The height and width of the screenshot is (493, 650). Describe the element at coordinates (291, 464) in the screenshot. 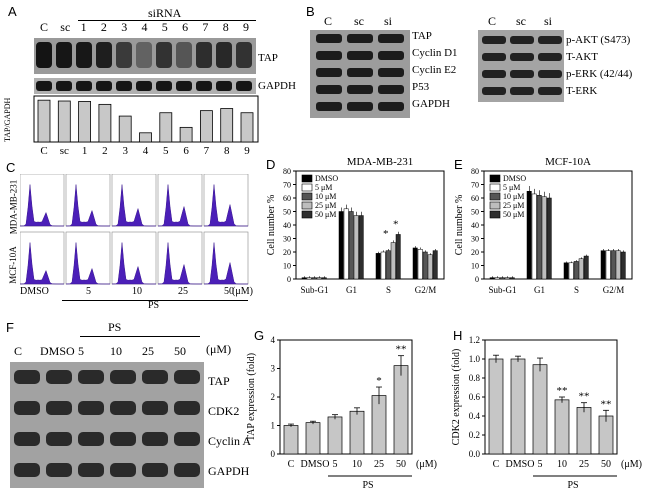

I see `x-tick-label: C` at that location.